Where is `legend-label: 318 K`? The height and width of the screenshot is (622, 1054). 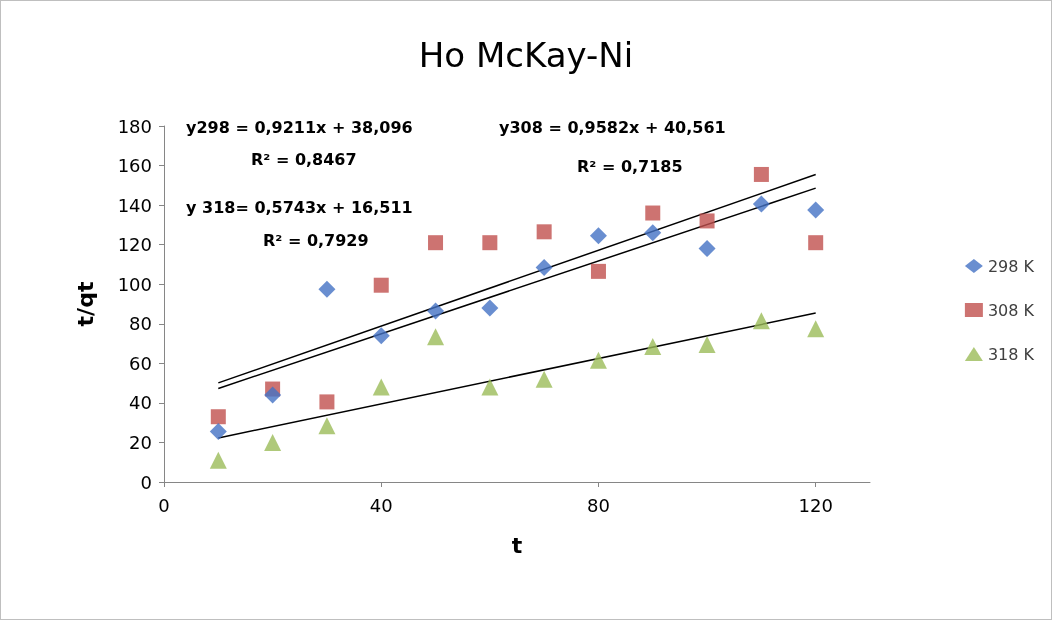
legend-label: 318 K is located at coordinates (1011, 354).